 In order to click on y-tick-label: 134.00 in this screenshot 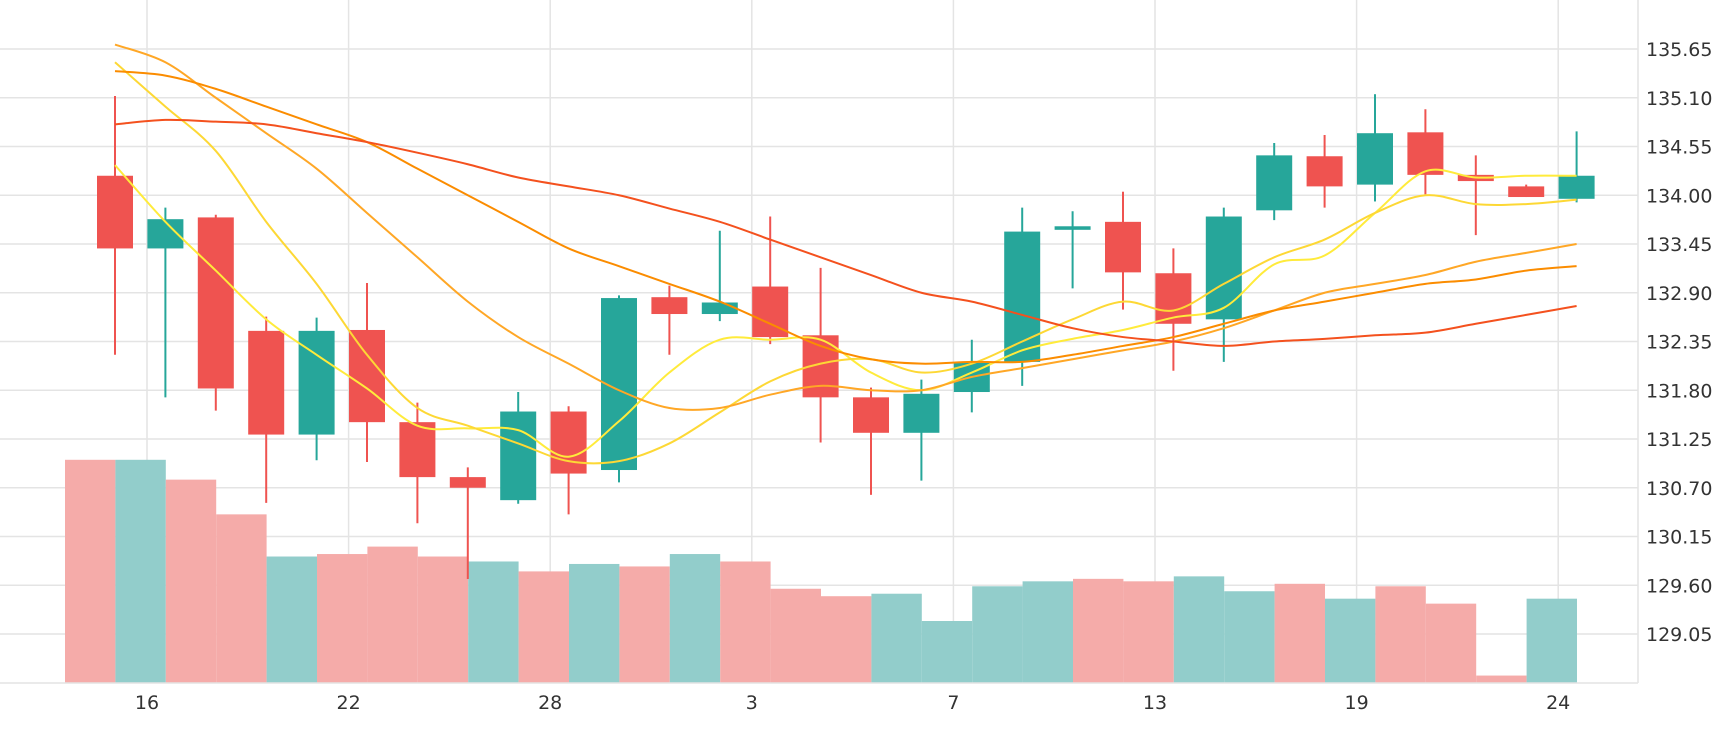, I will do `click(1679, 196)`.